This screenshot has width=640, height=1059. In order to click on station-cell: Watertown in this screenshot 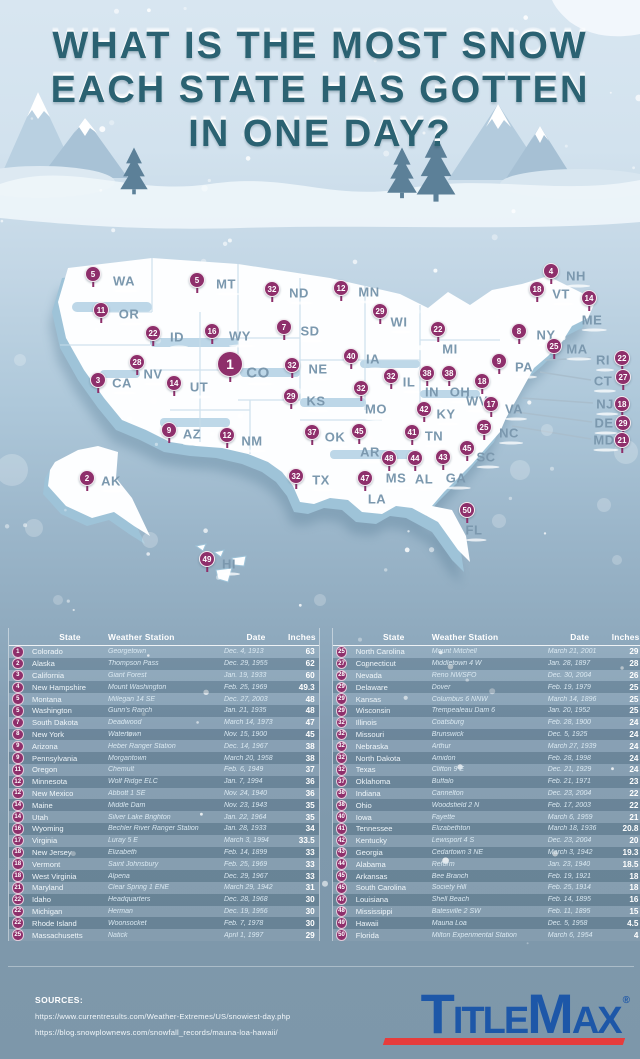, I will do `click(125, 734)`.